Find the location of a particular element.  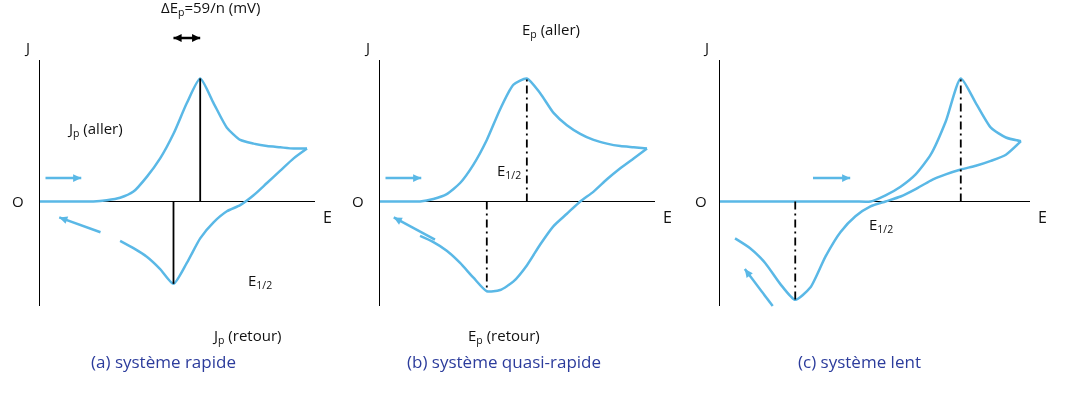

text: ΔE$_{p}$=59/n (mV) is located at coordinates (211, 10).